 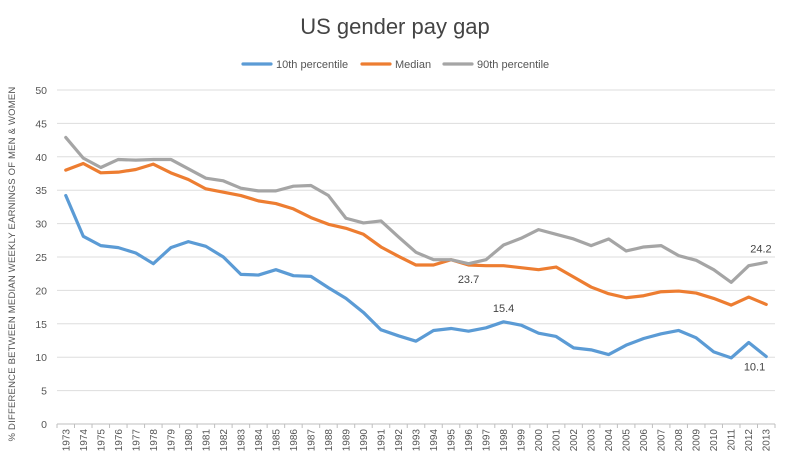 I want to click on y-tick-label: 15, so click(x=41, y=325).